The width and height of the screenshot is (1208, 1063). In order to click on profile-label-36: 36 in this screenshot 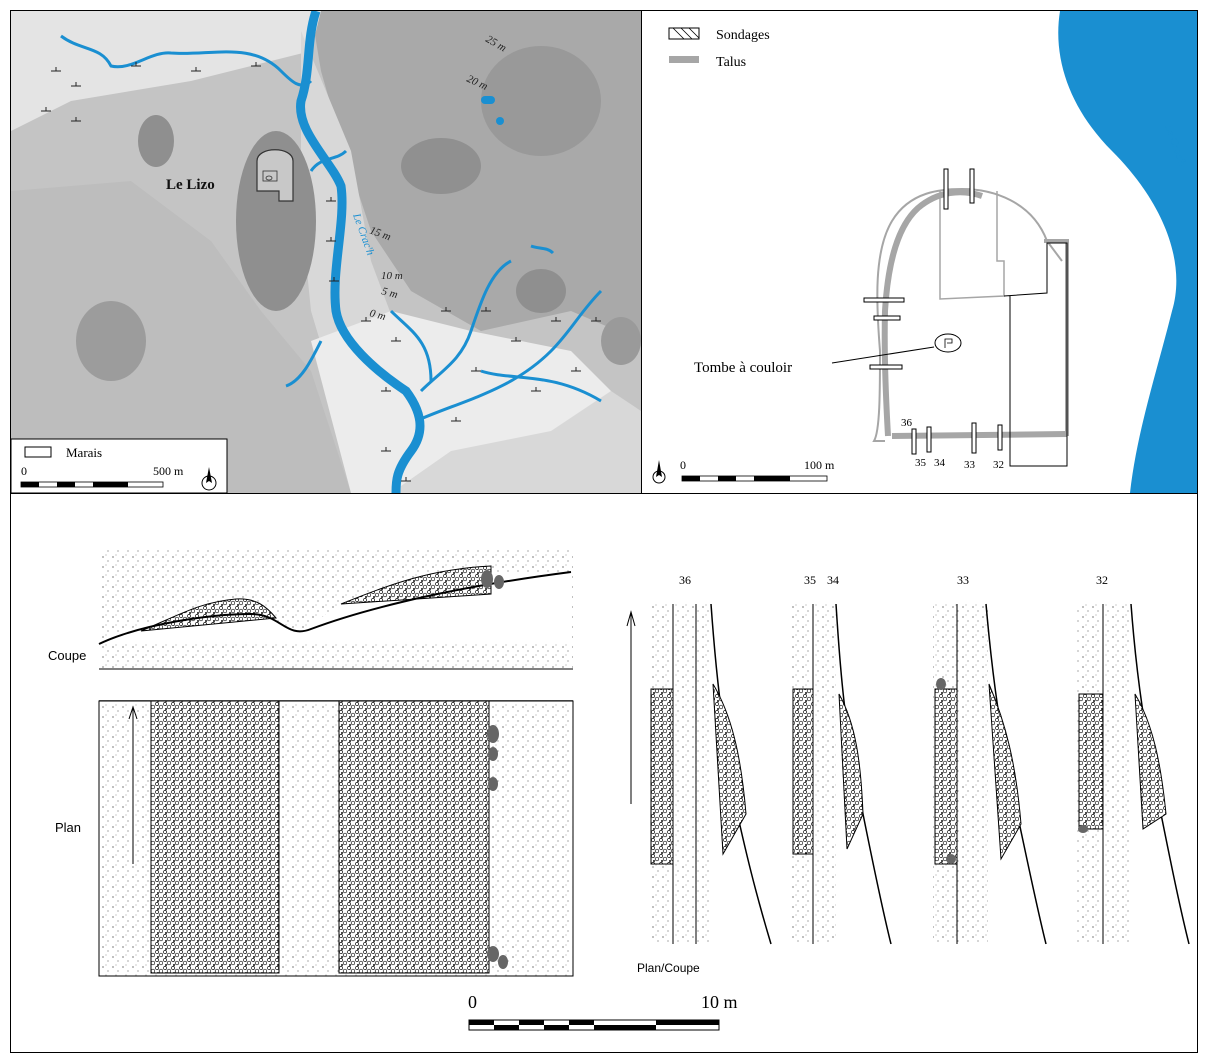, I will do `click(685, 580)`.